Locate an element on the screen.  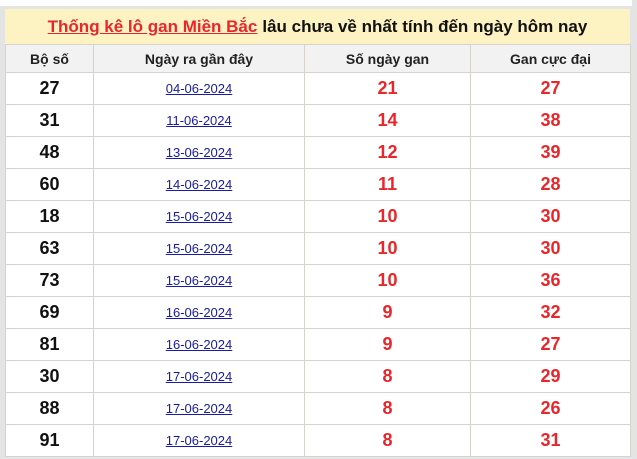
table-row: 88 17-06-2024 8 26 is located at coordinates (318, 408).